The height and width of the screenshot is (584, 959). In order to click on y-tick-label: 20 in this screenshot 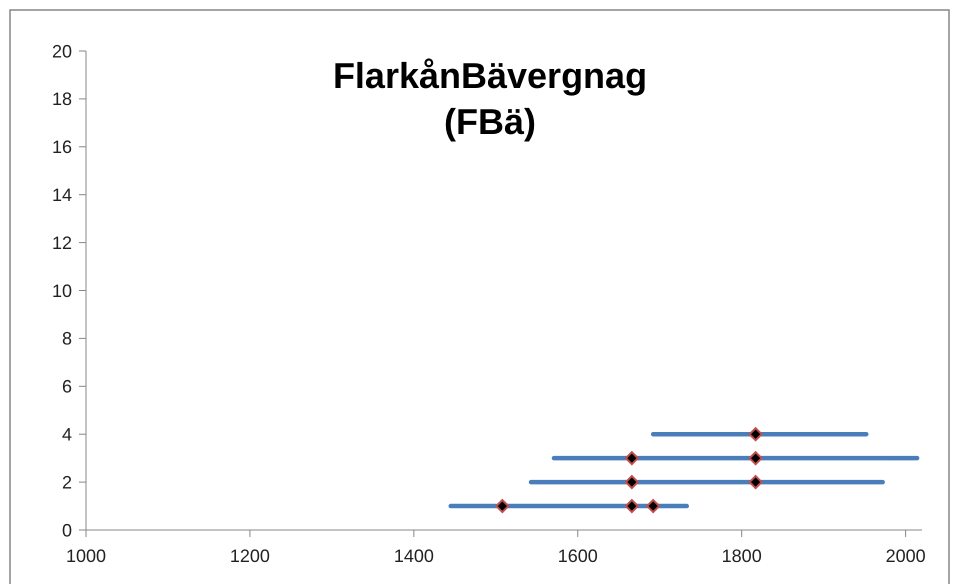, I will do `click(62, 51)`.